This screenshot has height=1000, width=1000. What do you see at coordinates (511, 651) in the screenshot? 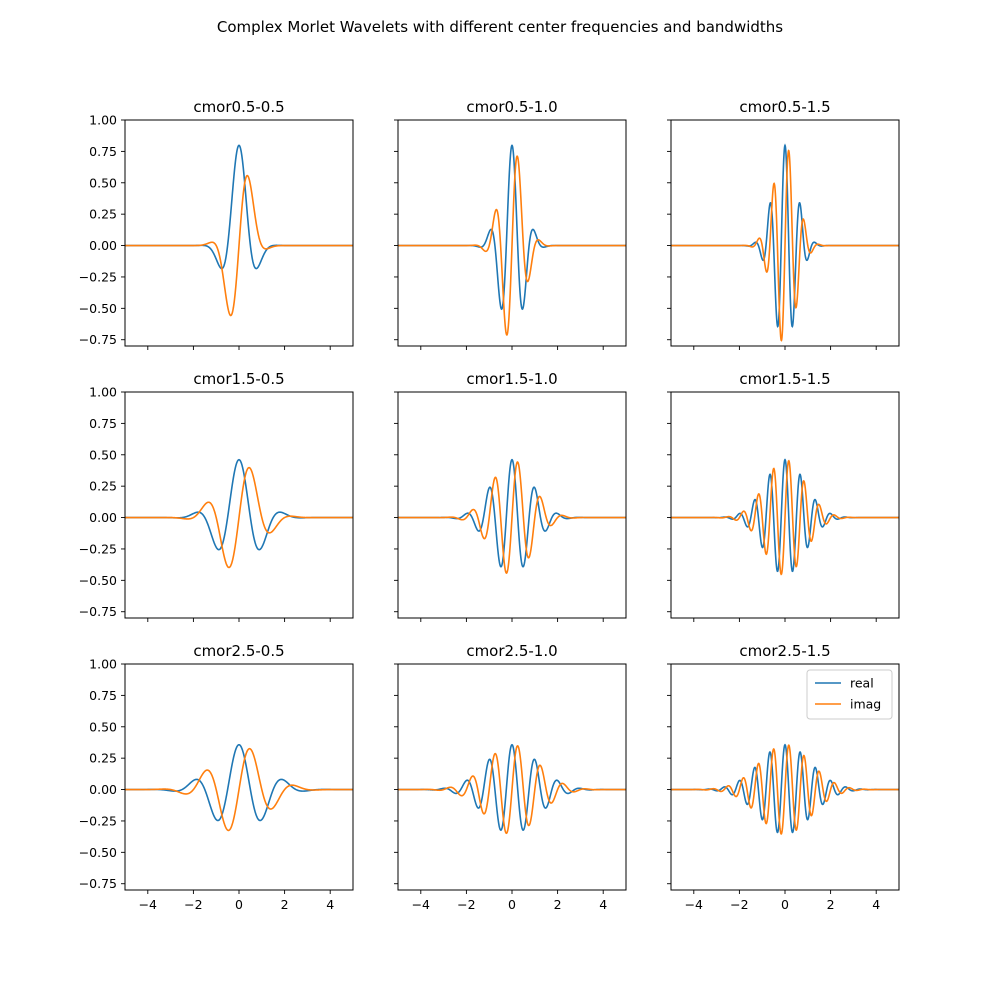
I see `subplot-title: cmor2.5-1.0` at bounding box center [511, 651].